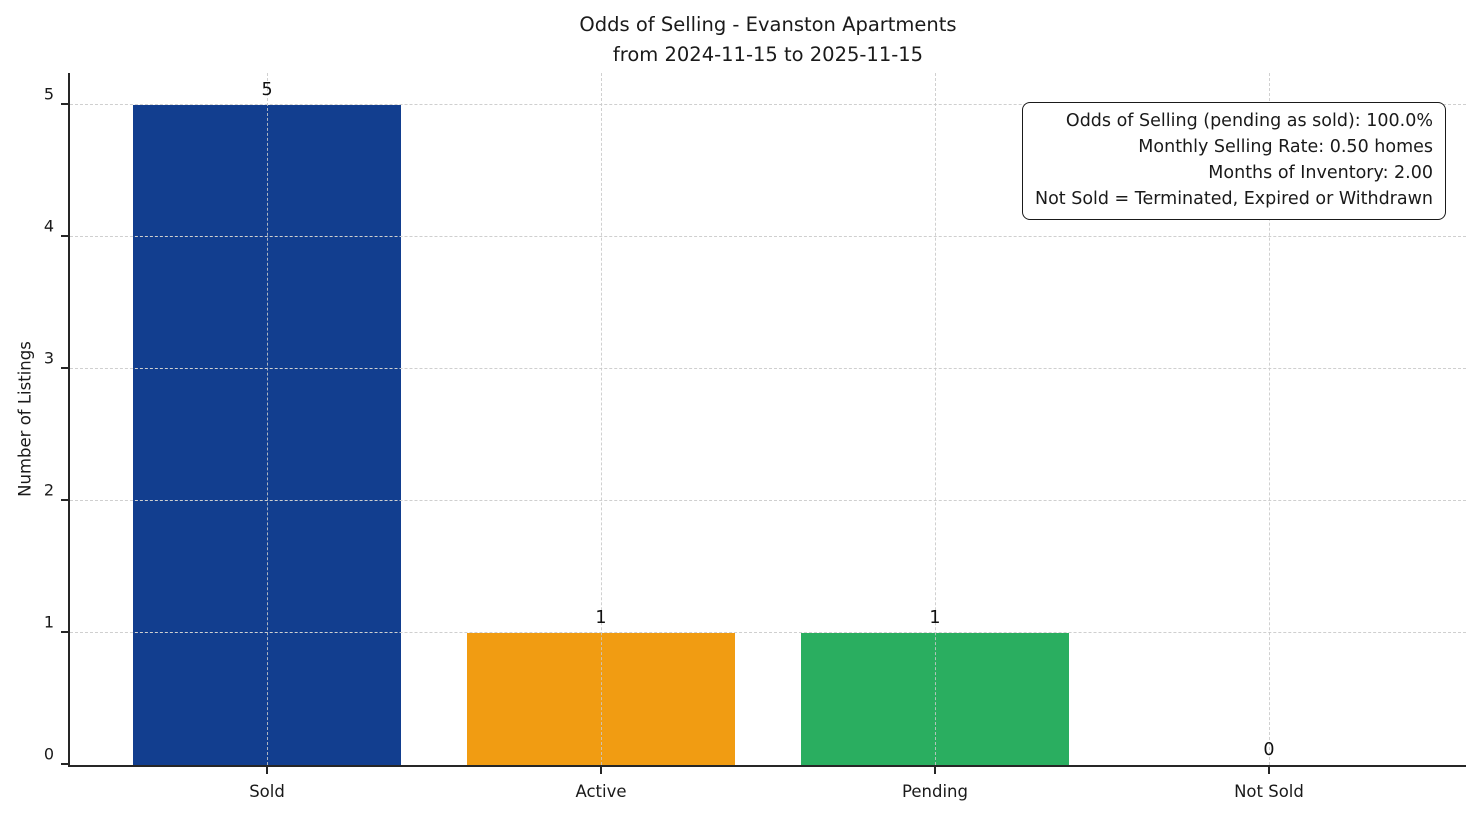  What do you see at coordinates (48, 226) in the screenshot?
I see `y-tick-label-4: 4` at bounding box center [48, 226].